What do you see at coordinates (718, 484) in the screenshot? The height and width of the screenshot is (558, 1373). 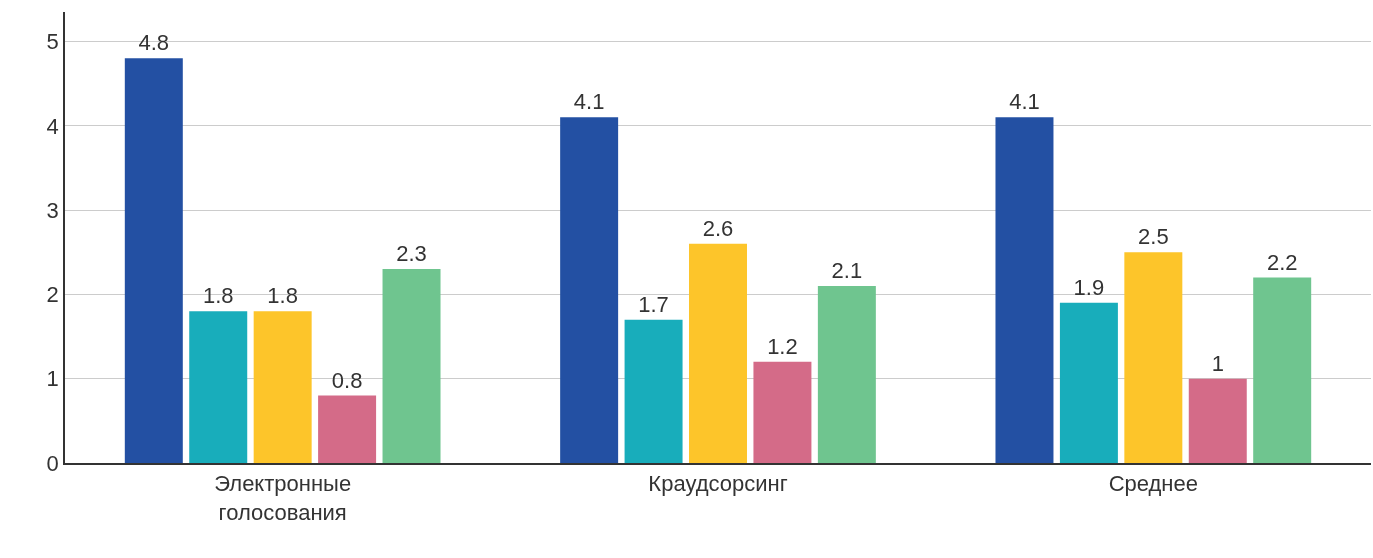 I see `x-tick-label: Краудсорсинг` at bounding box center [718, 484].